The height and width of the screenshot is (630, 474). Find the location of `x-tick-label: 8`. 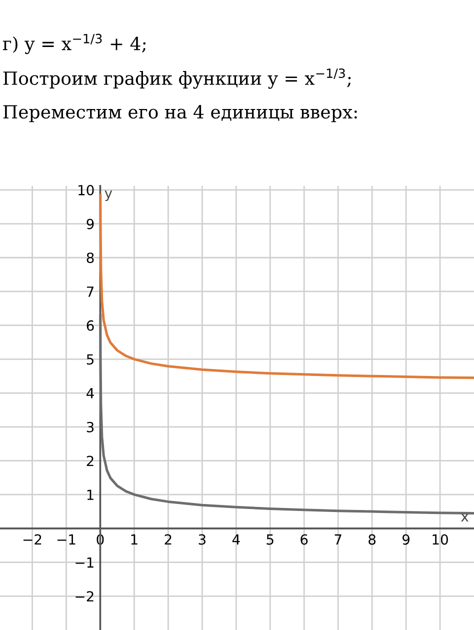

x-tick-label: 8 is located at coordinates (372, 539).